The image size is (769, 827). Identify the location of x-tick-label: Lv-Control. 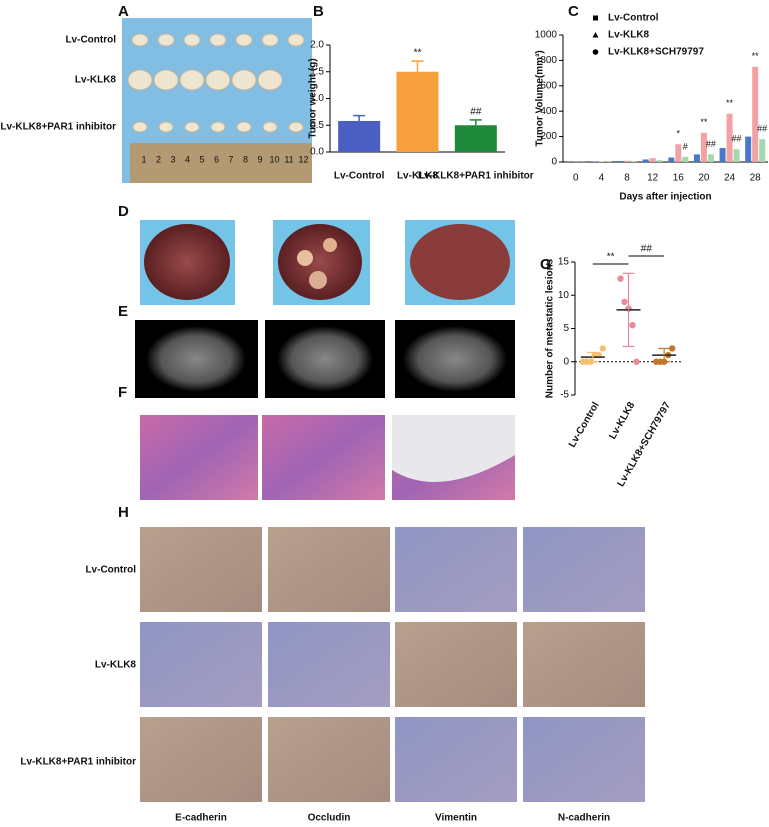
(584, 424).